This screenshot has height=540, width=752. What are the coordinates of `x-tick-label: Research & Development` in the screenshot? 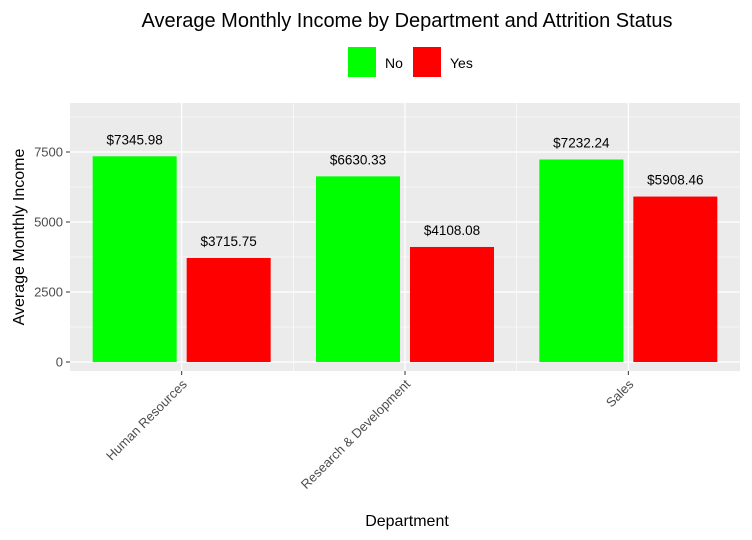 It's located at (356, 434).